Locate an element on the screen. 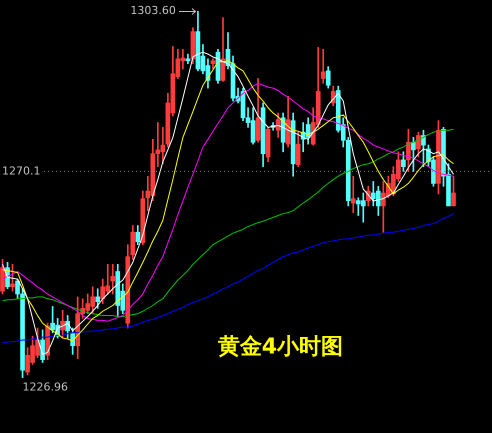  annotation: 1303.60 is located at coordinates (153, 10).